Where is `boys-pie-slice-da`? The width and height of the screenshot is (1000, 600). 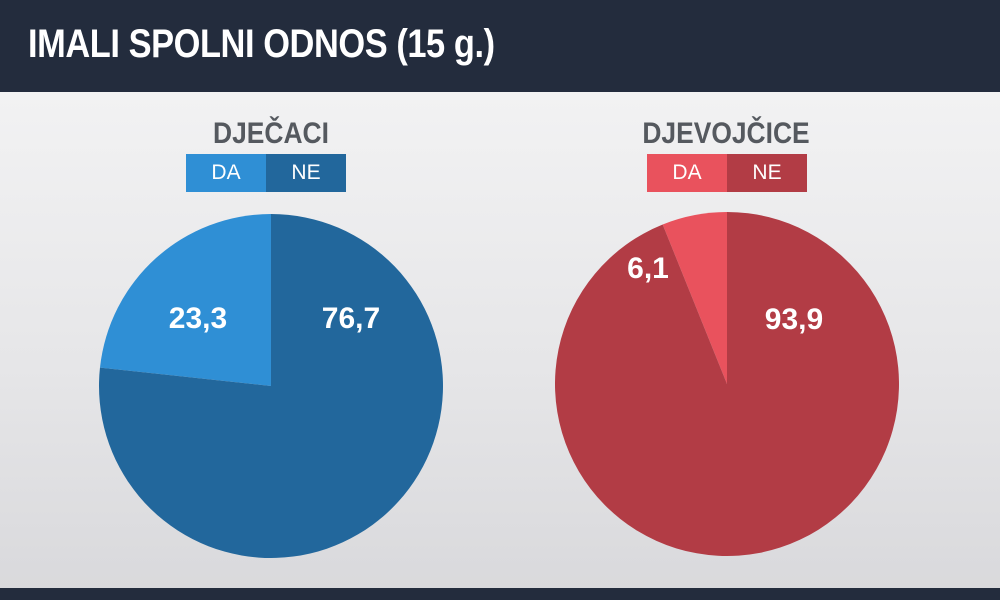 boys-pie-slice-da is located at coordinates (185, 300).